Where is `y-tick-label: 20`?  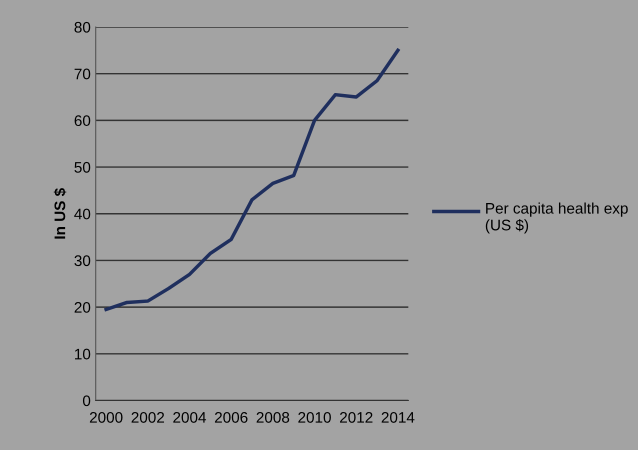 y-tick-label: 20 is located at coordinates (82, 307).